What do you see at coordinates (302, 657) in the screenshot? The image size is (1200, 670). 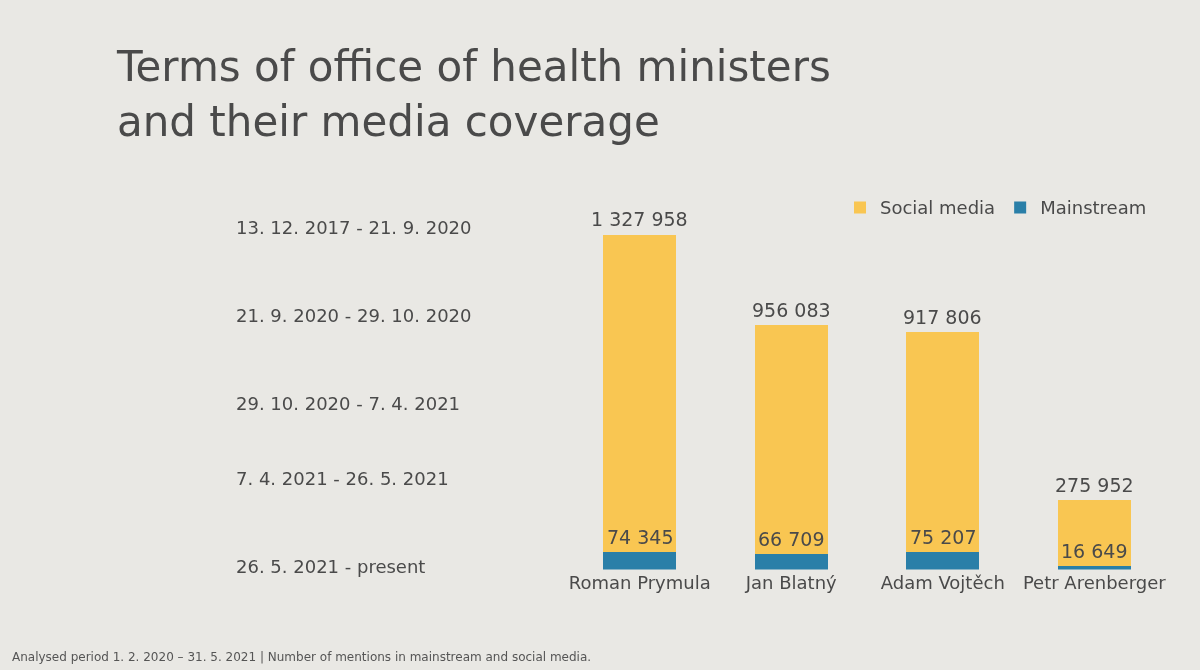 I see `text: Analysed period 1. 2. 2020 – 31. 5. 2021 | Number of mentions in mainstream and social media.` at bounding box center [302, 657].